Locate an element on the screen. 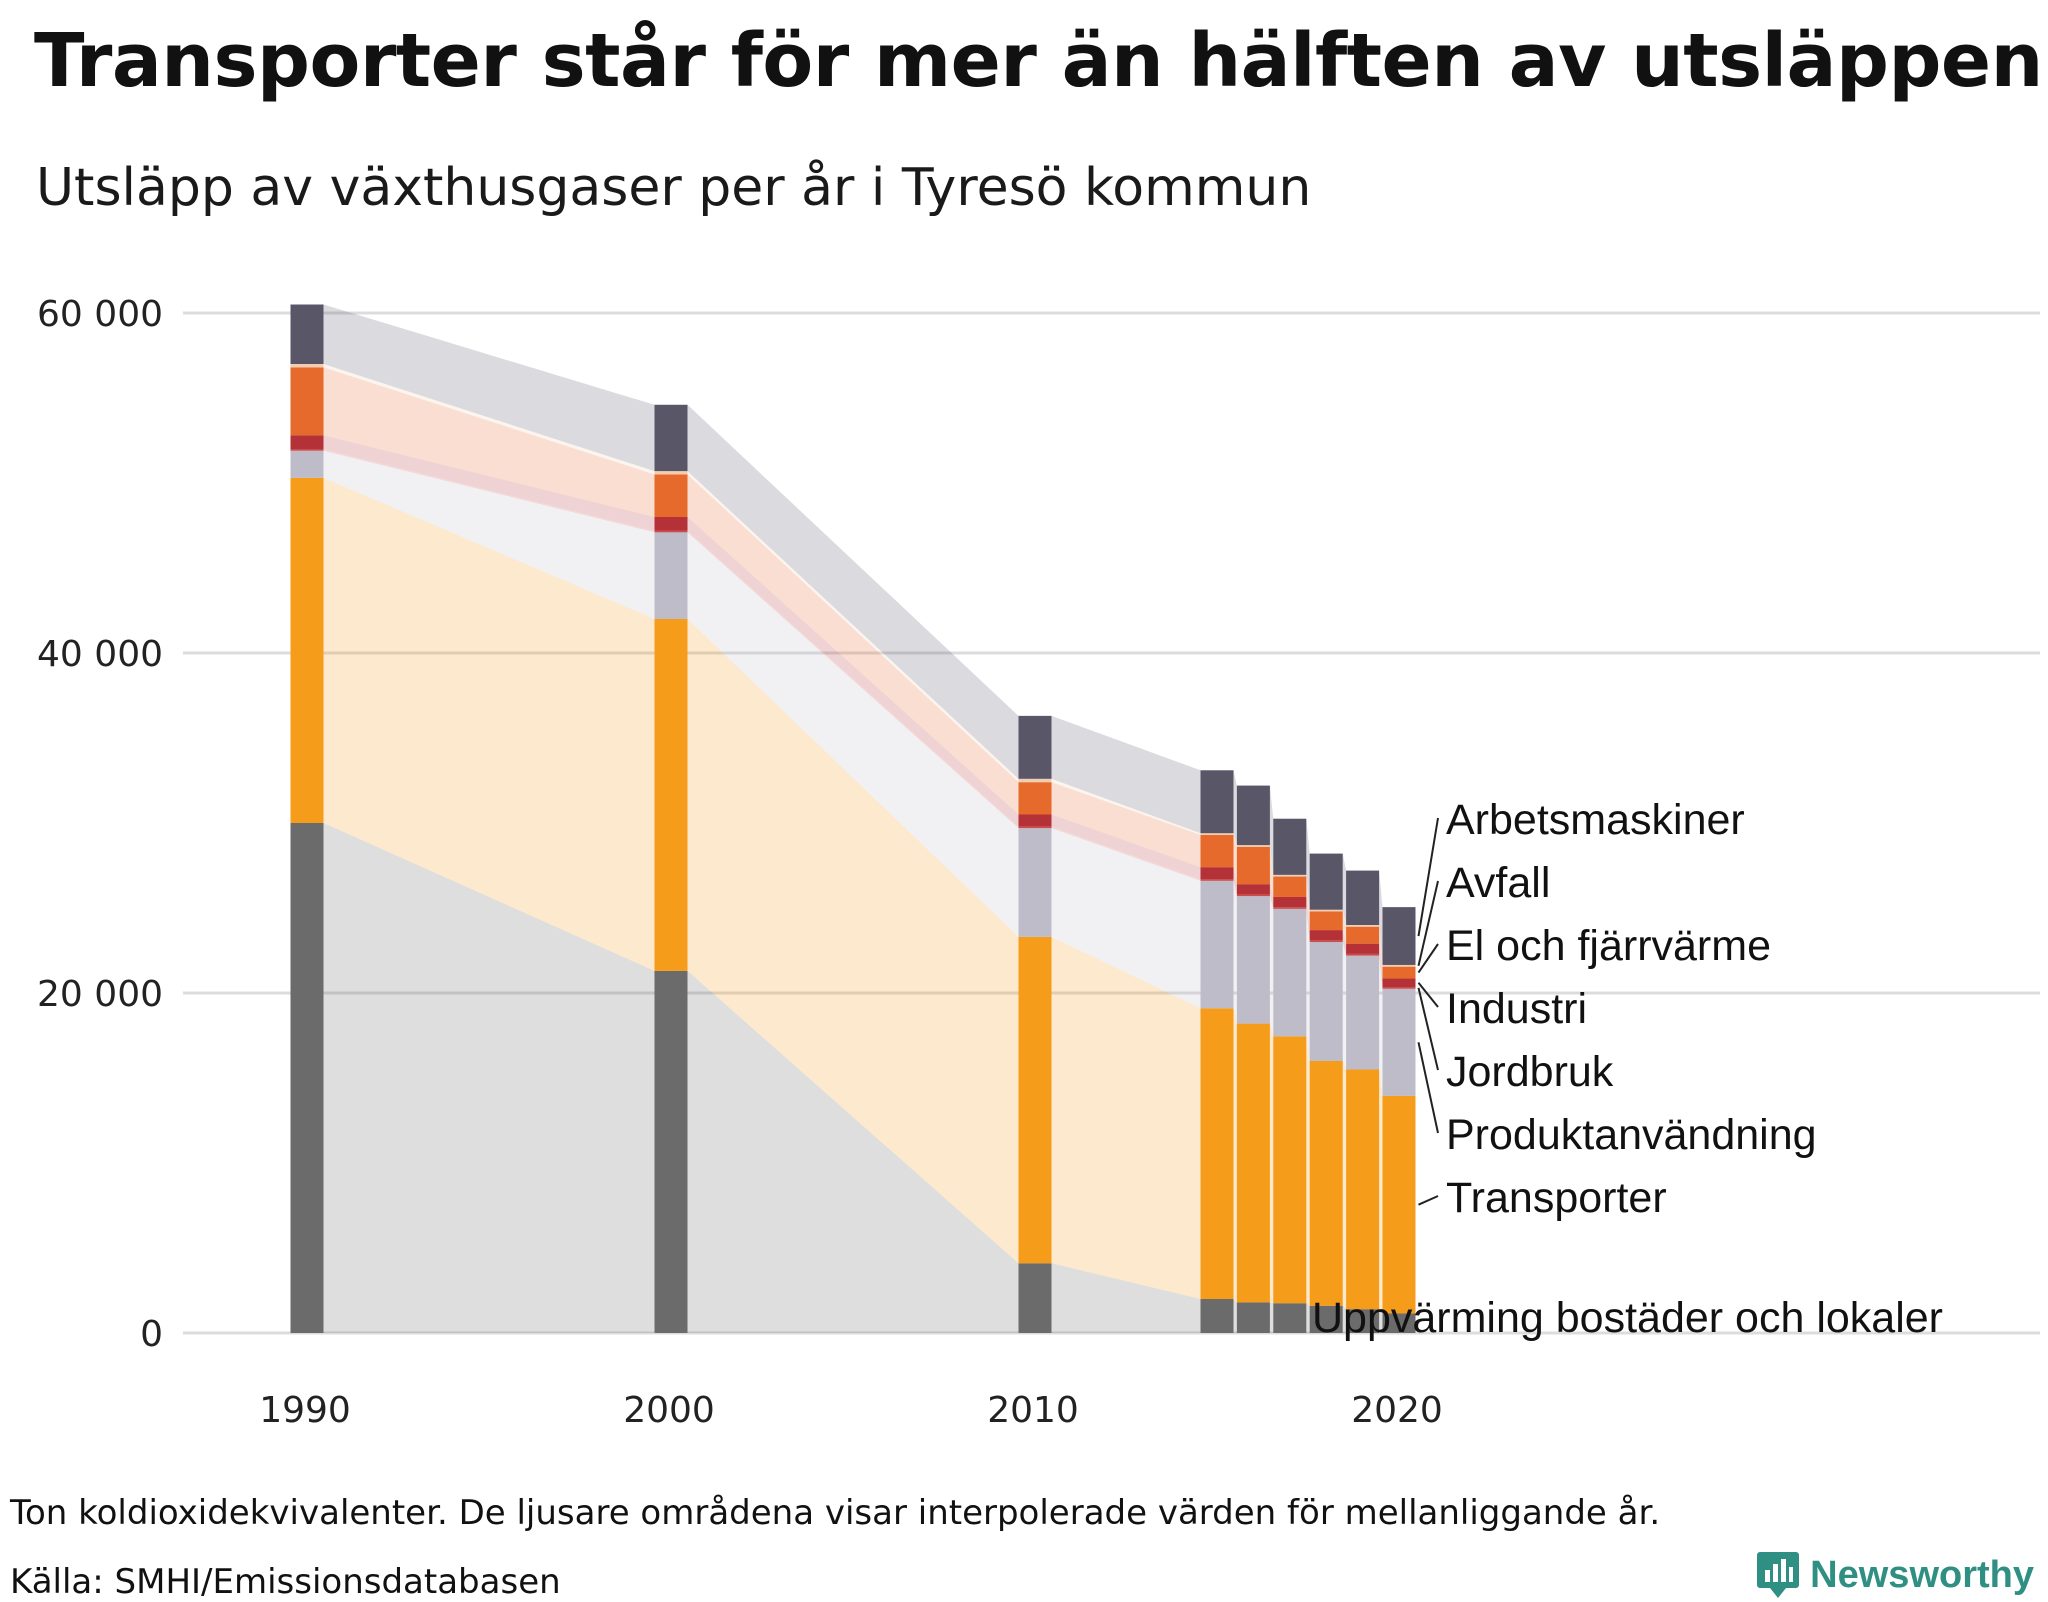 The width and height of the screenshot is (2048, 1602). series-label: Jordbruk is located at coordinates (1530, 1072).